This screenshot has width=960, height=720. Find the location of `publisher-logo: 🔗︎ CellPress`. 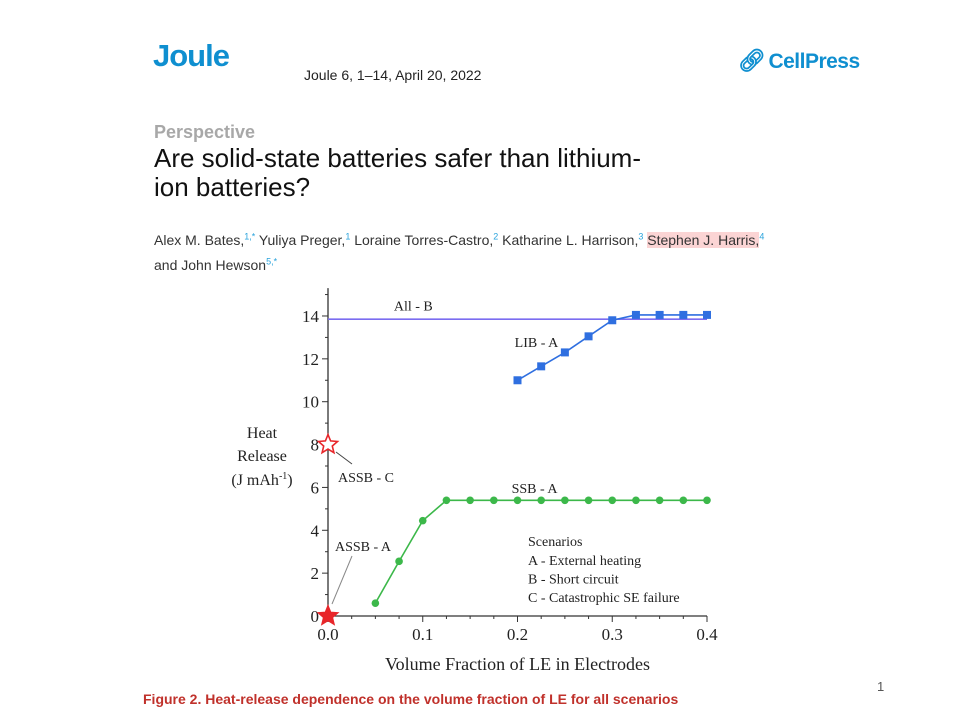

publisher-logo: 🔗︎ CellPress is located at coordinates (799, 61).